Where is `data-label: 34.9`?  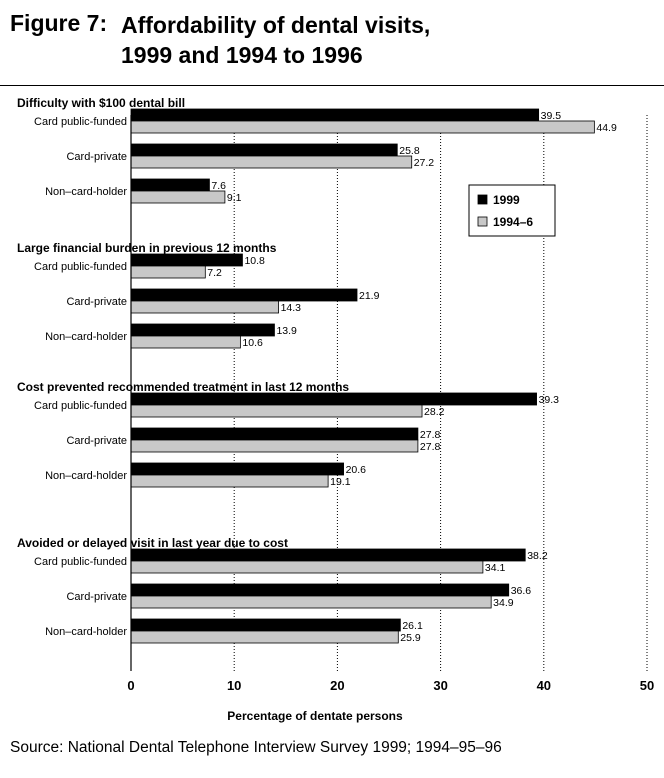 data-label: 34.9 is located at coordinates (503, 603).